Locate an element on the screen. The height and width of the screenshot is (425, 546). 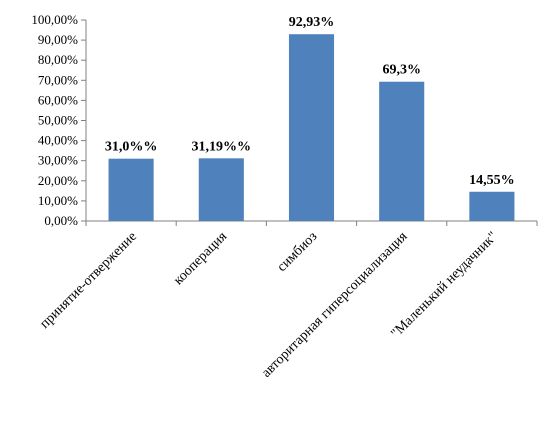
category-label: авторитарная гиперсоциализация is located at coordinates (335, 305).